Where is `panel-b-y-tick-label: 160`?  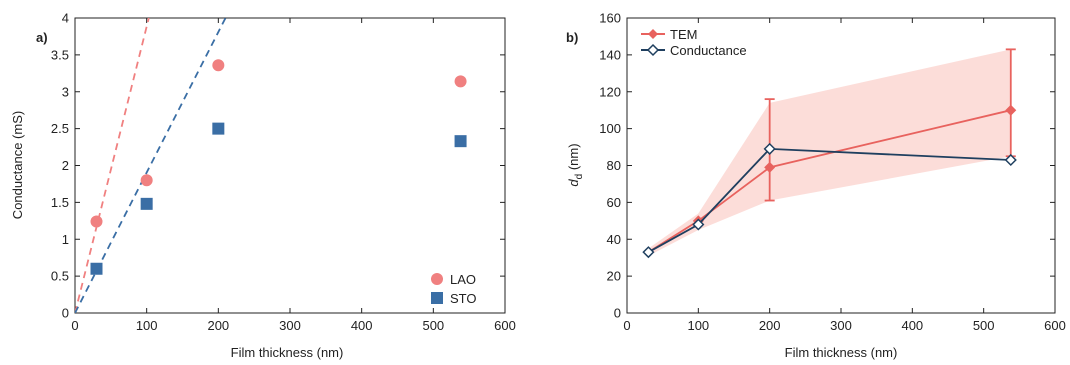 panel-b-y-tick-label: 160 is located at coordinates (610, 18).